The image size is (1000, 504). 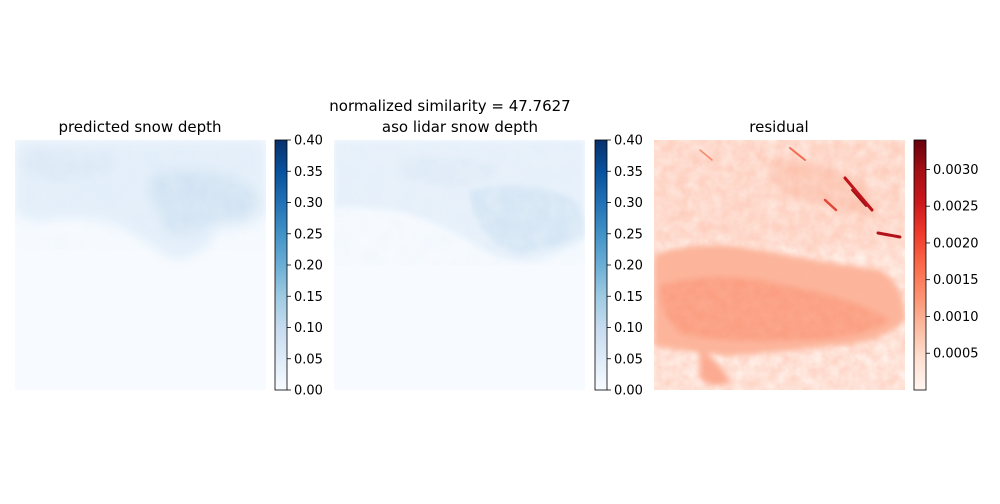 What do you see at coordinates (956, 243) in the screenshot?
I see `colorbar-tick-label: 0.0020` at bounding box center [956, 243].